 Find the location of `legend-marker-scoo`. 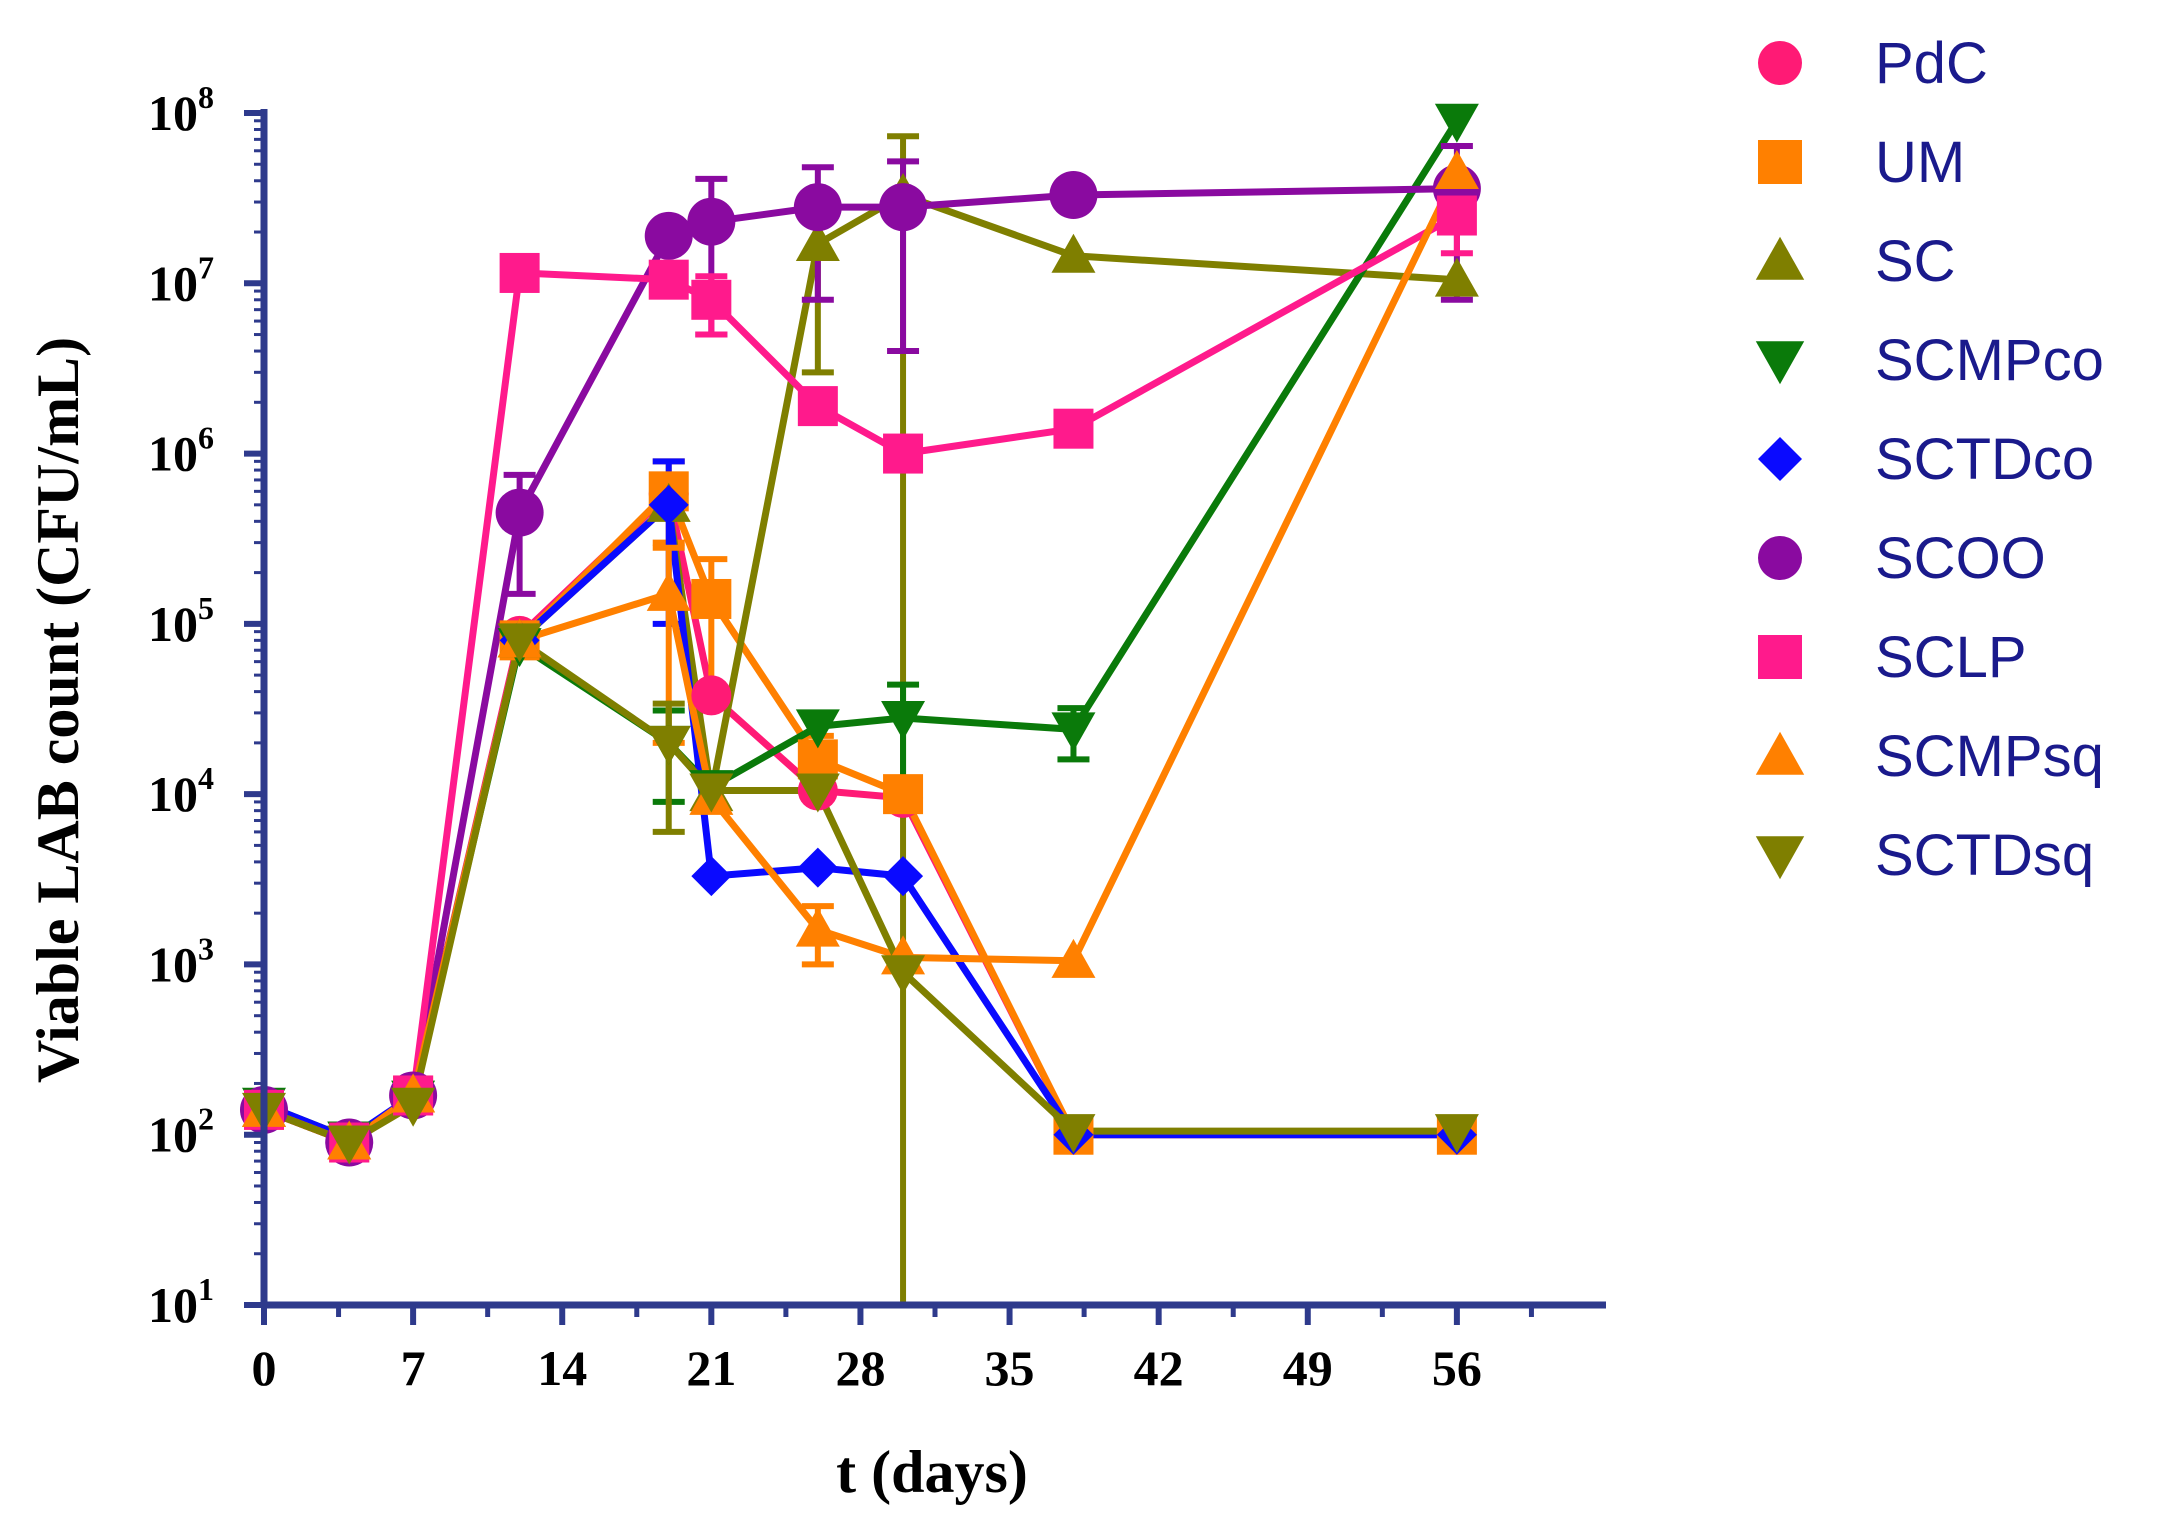

legend-marker-scoo is located at coordinates (1780, 558).